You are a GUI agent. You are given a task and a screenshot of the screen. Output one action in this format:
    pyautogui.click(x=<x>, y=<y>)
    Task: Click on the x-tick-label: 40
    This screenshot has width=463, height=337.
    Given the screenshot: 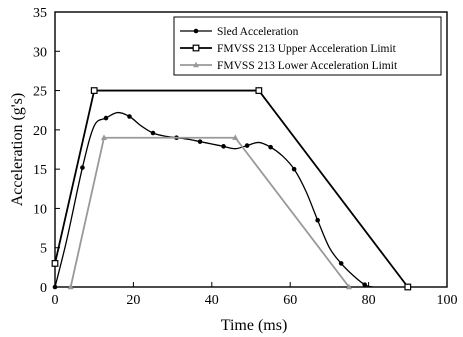 What is the action you would take?
    pyautogui.click(x=212, y=300)
    